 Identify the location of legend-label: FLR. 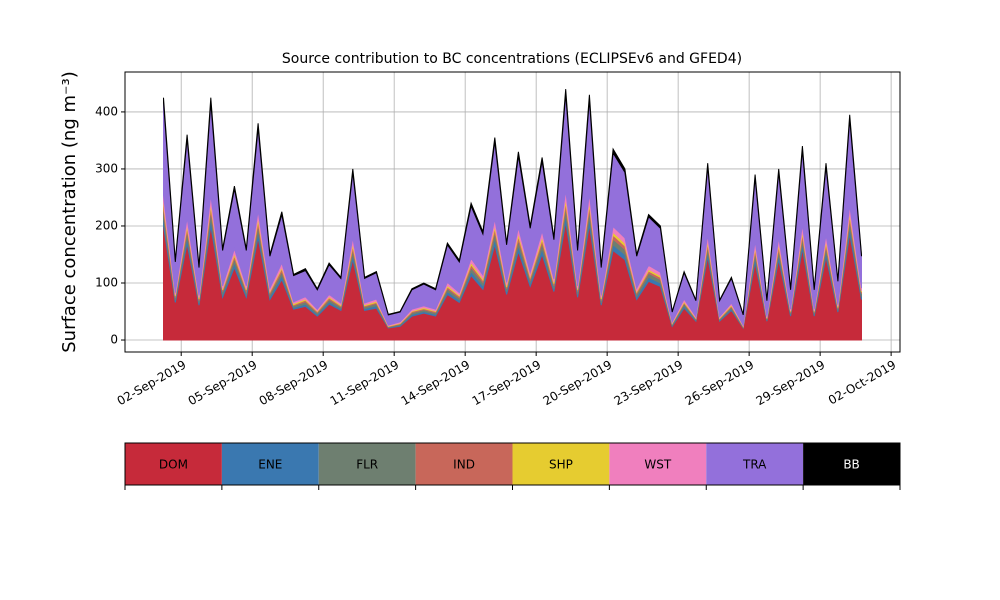
(367, 465).